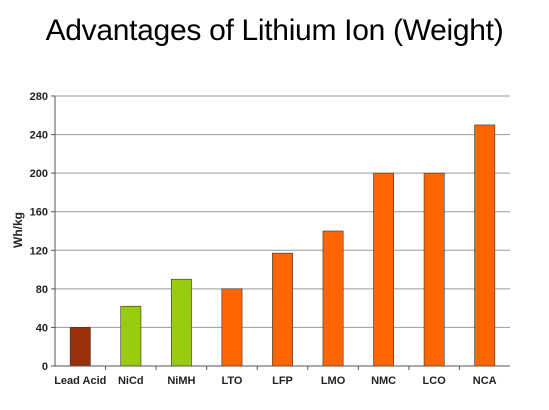 The height and width of the screenshot is (410, 549). What do you see at coordinates (39, 97) in the screenshot?
I see `y-tick-label: 280` at bounding box center [39, 97].